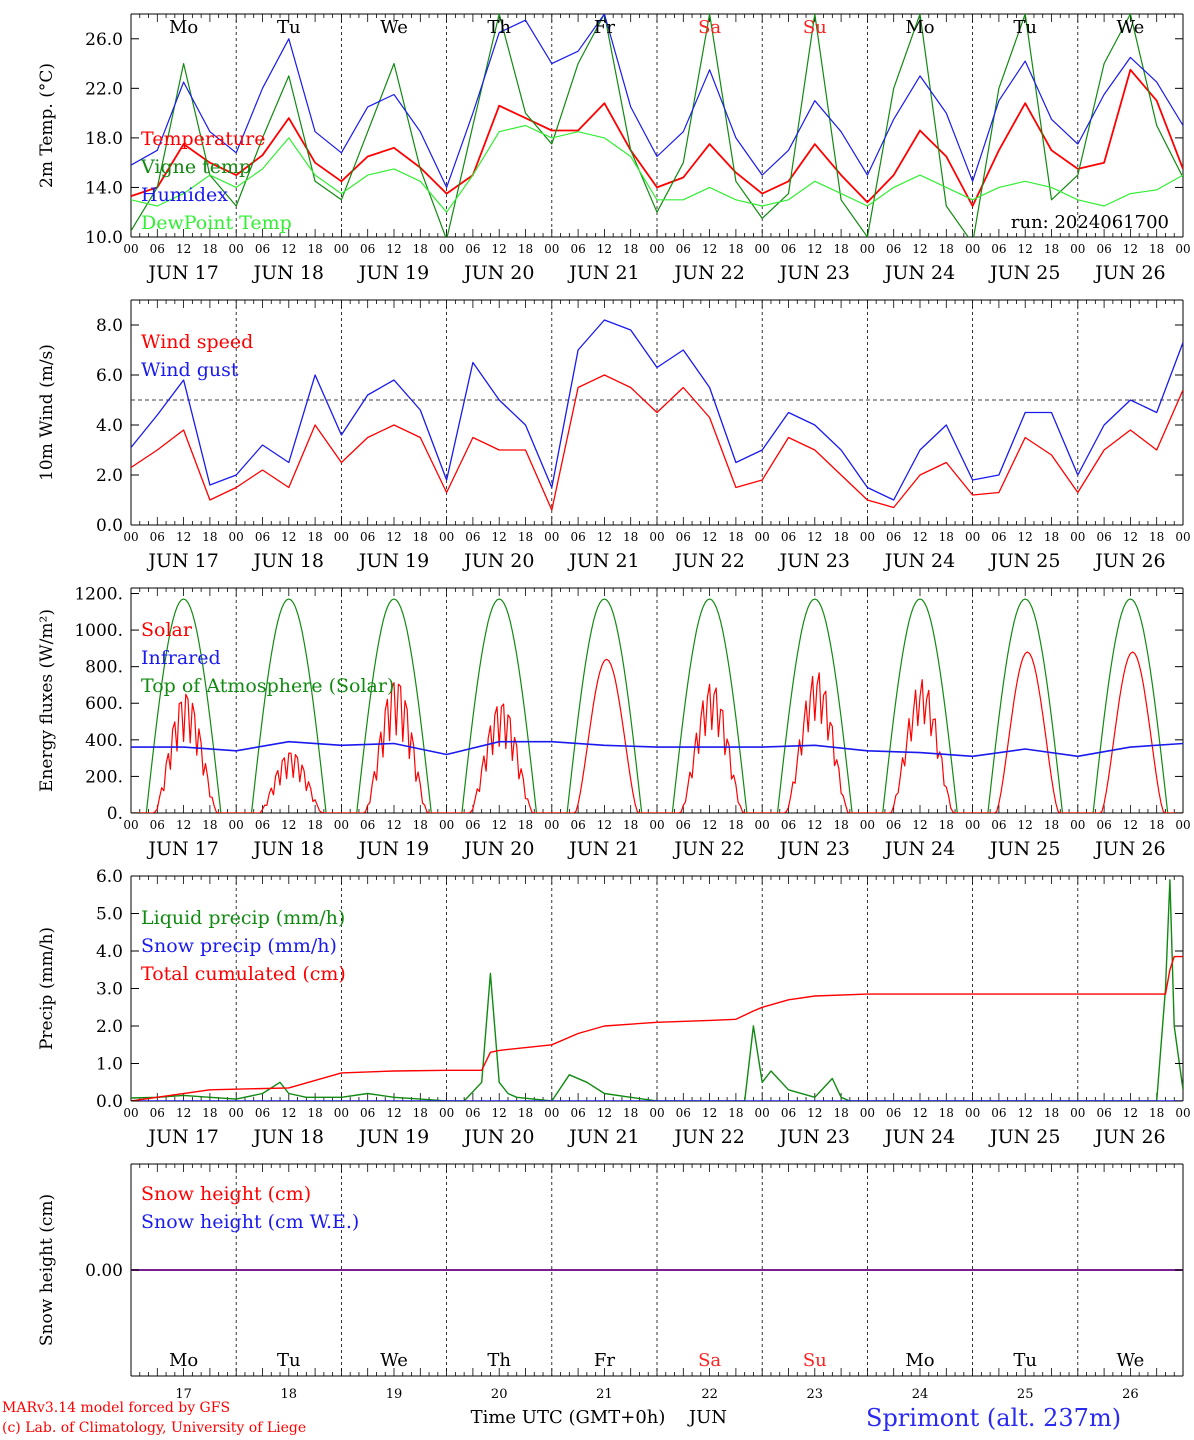  What do you see at coordinates (288, 561) in the screenshot?
I see `date-label: JUN 18` at bounding box center [288, 561].